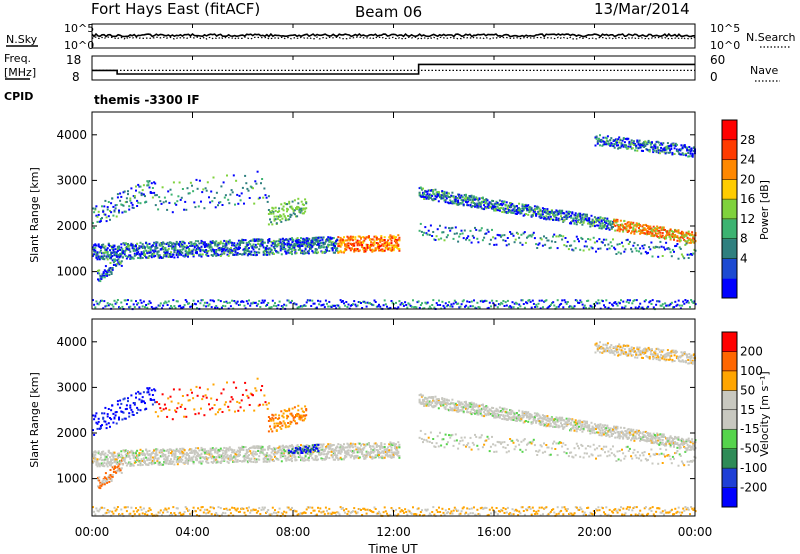 The image size is (800, 554). What do you see at coordinates (714, 77) in the screenshot?
I see `nave-tick-bottom: 0` at bounding box center [714, 77].